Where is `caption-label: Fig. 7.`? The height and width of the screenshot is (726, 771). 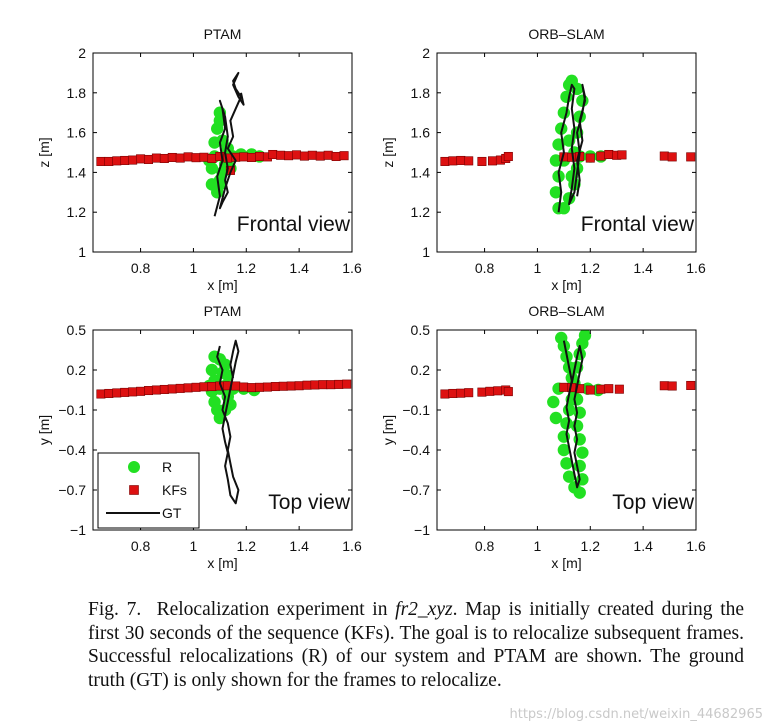 caption-label: Fig. 7. is located at coordinates (115, 609).